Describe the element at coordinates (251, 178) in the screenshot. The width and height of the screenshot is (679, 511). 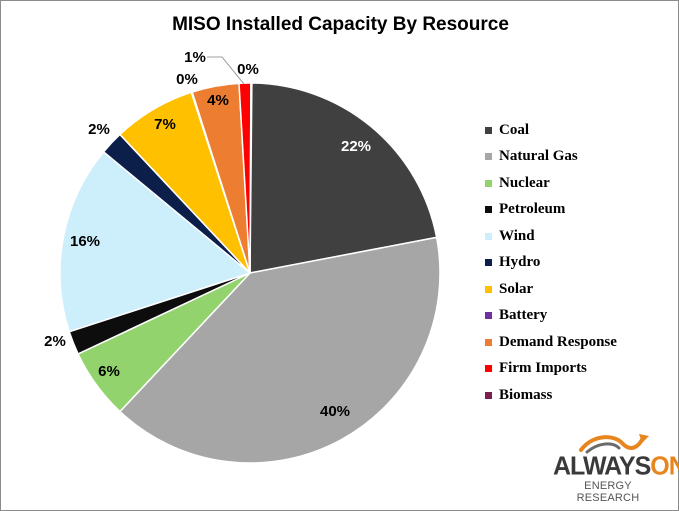
I see `pie-slice-biomass` at that location.